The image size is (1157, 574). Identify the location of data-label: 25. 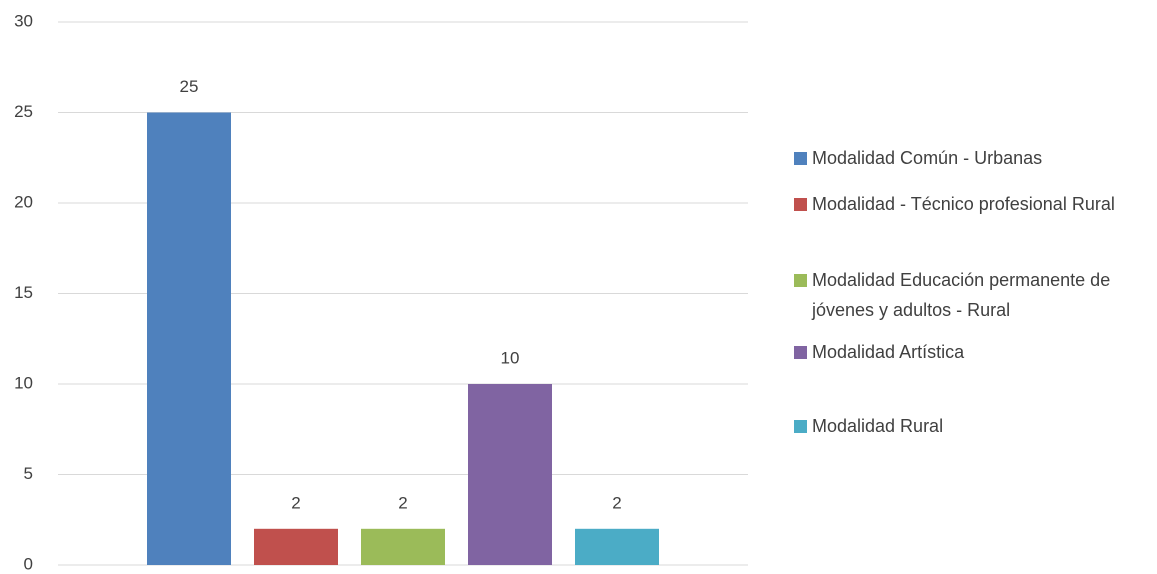
(189, 86).